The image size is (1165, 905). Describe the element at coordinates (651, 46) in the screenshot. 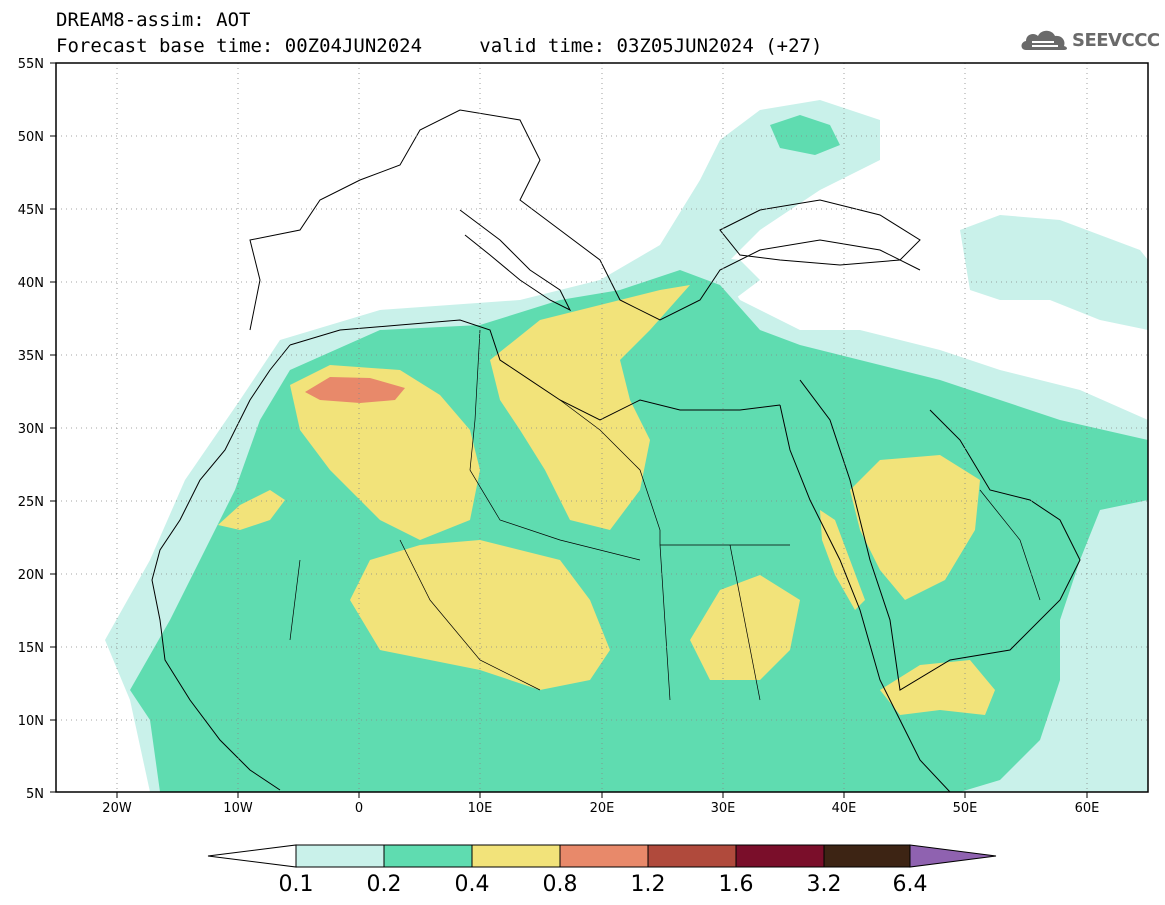

I see `valid-time-label: valid time: 03Z05JUN2024 (+27)` at that location.